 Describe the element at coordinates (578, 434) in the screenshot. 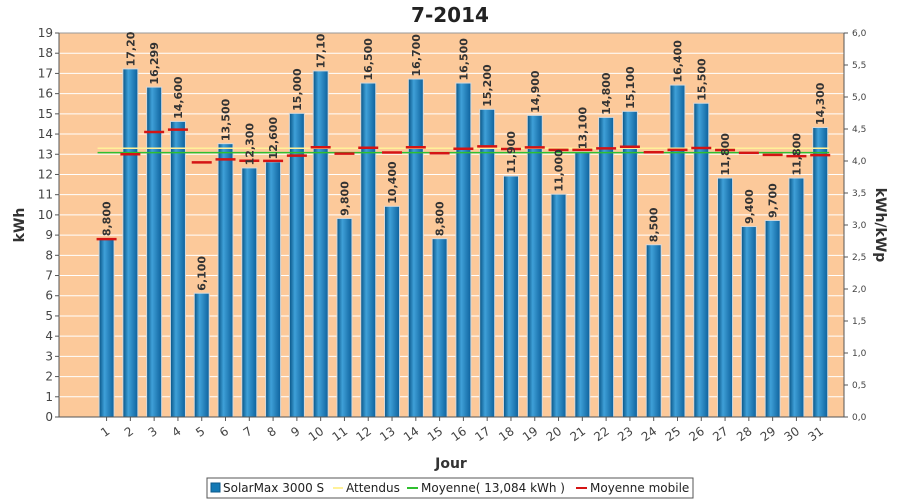

I see `x-tick-label: 21` at that location.